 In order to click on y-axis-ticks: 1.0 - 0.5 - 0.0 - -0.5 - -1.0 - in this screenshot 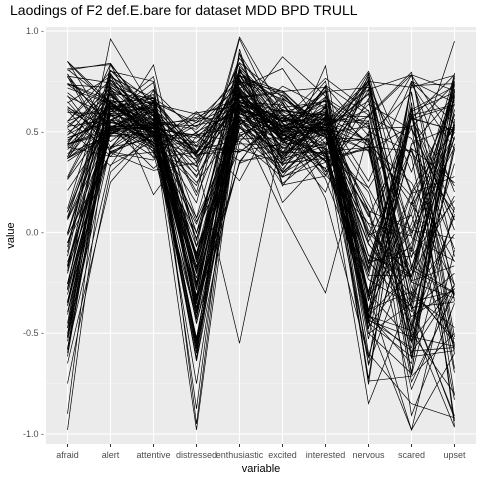, I will do `click(33, 232)`.